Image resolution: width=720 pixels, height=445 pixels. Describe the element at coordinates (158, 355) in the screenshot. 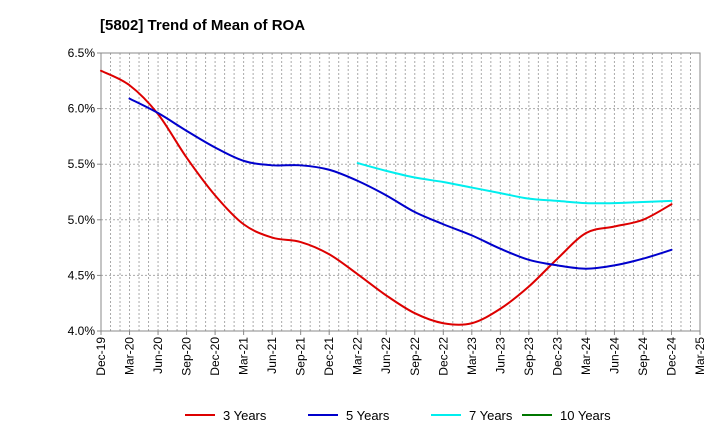

I see `x-tick-label: Jun-20` at that location.